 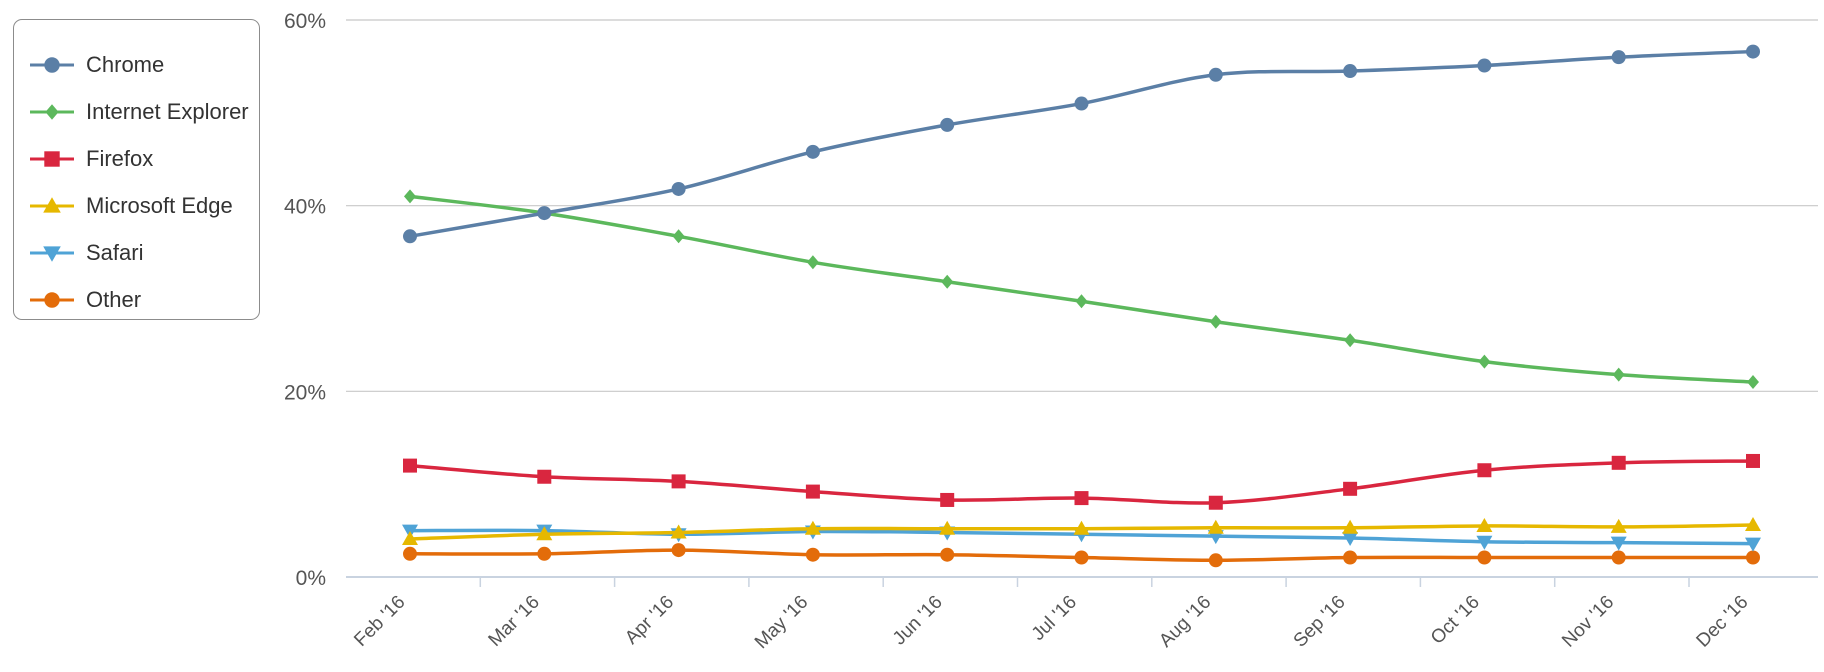 What do you see at coordinates (78, 253) in the screenshot?
I see `legend-item-safari: Safari` at bounding box center [78, 253].